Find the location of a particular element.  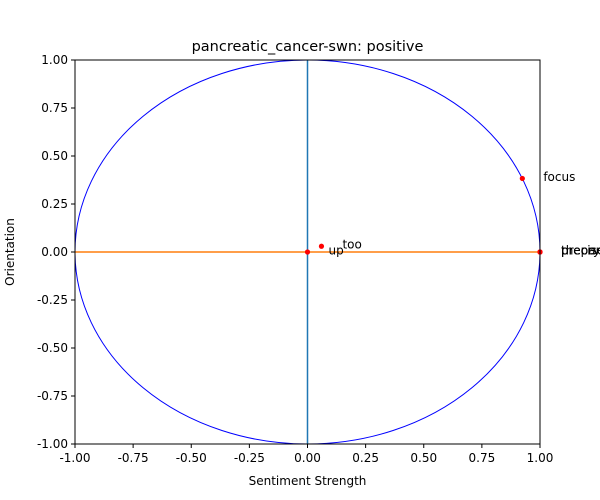

x-tick-label: 0.50 is located at coordinates (423, 458).